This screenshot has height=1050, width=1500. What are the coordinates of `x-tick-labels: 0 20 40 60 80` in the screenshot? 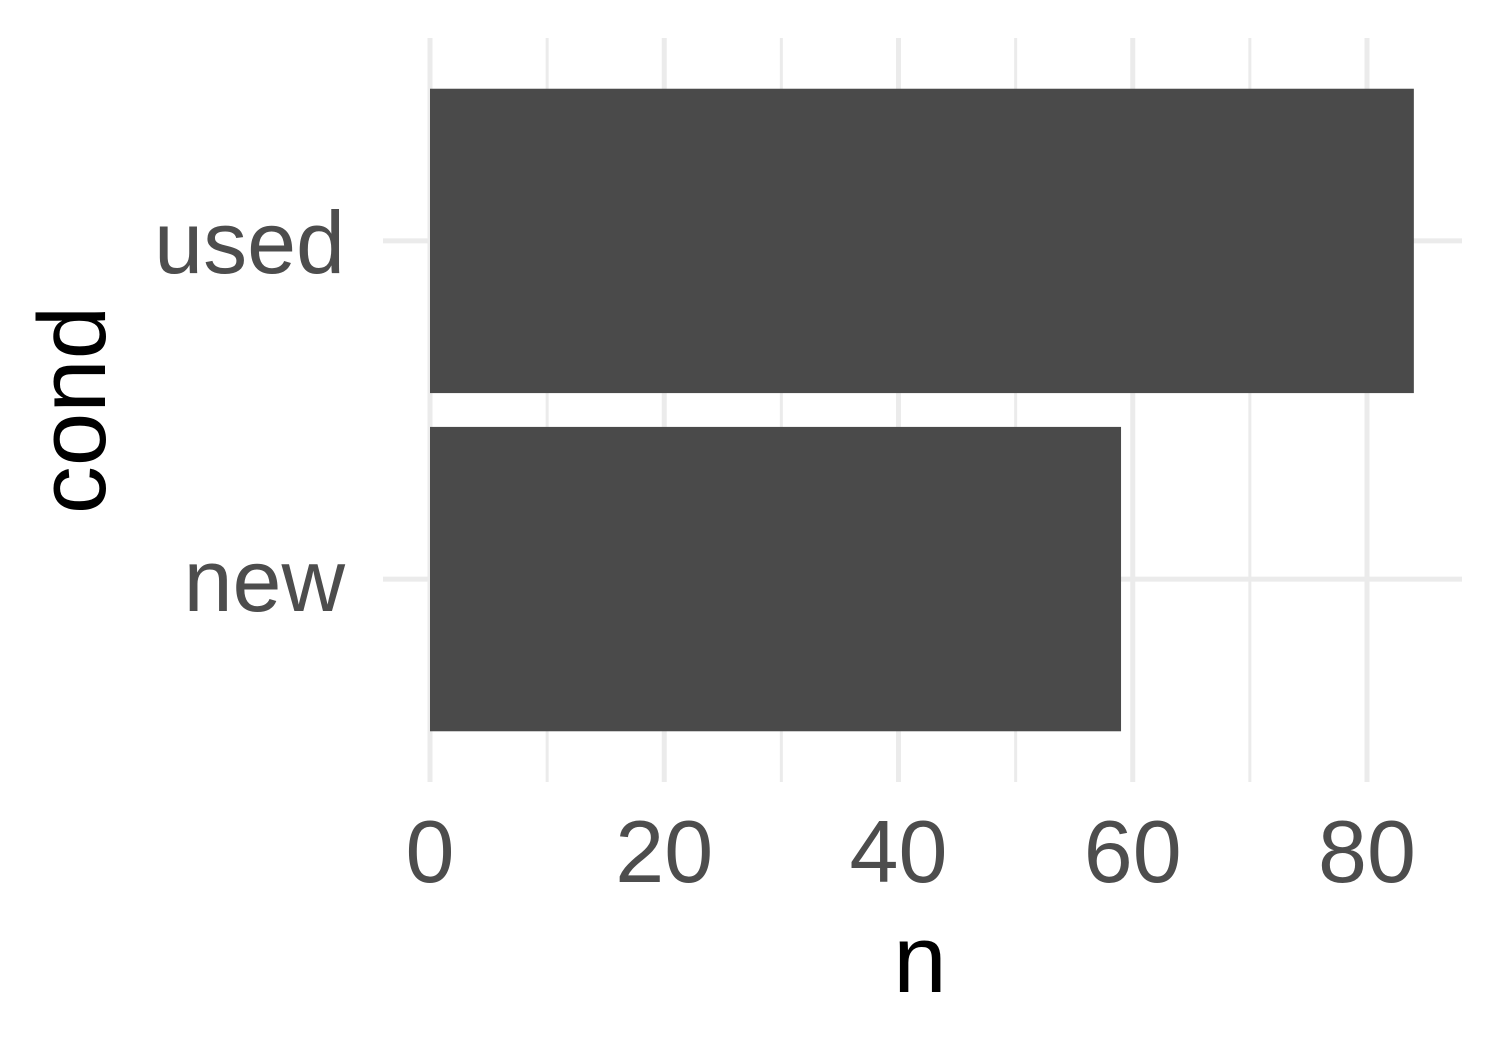 It's located at (911, 851).